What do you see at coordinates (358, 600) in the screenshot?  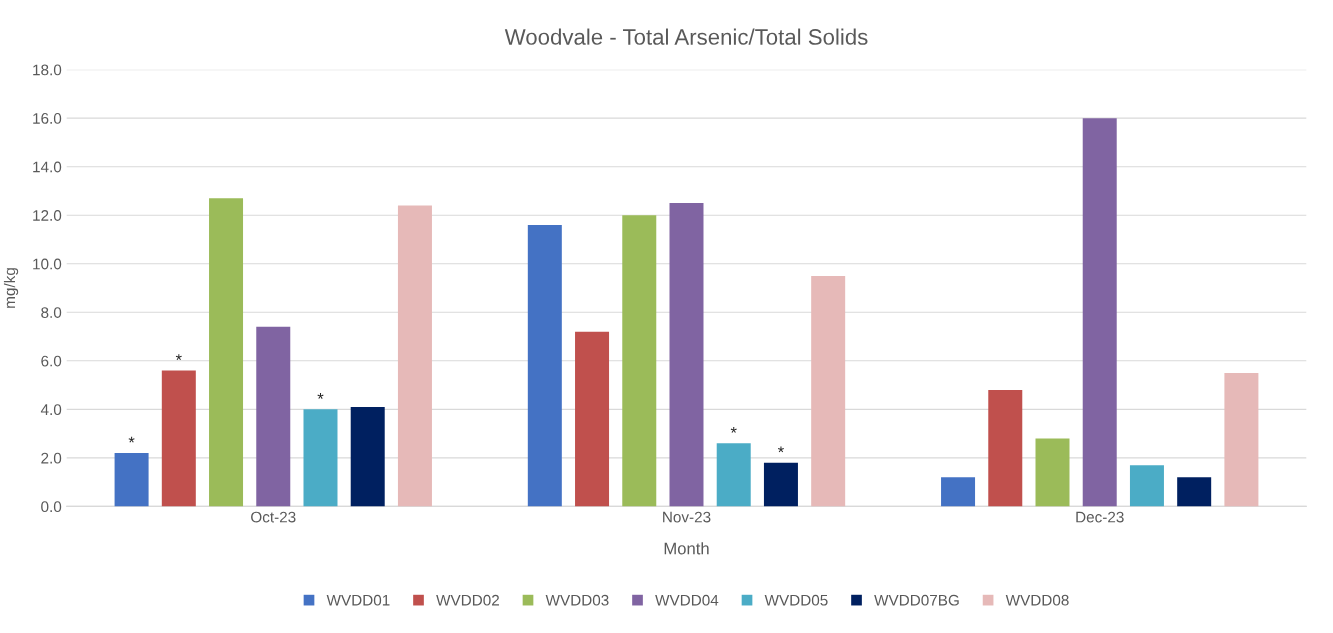 I see `legend-label: WVDD01` at bounding box center [358, 600].